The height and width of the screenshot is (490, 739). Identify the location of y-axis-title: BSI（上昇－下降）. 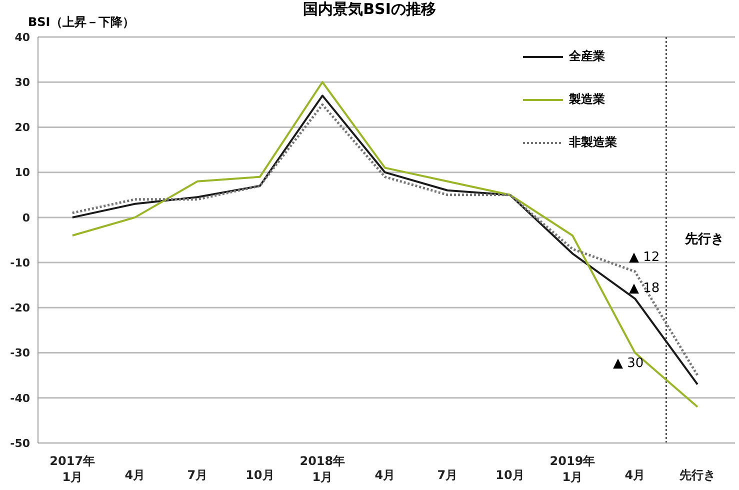
(81, 22).